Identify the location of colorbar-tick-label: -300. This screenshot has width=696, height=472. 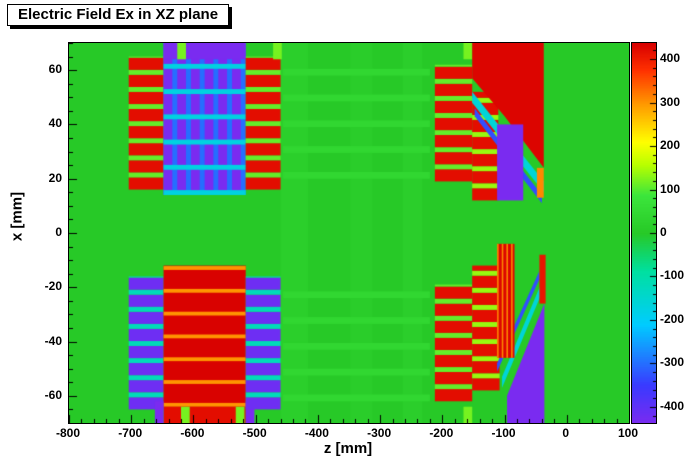
(672, 362).